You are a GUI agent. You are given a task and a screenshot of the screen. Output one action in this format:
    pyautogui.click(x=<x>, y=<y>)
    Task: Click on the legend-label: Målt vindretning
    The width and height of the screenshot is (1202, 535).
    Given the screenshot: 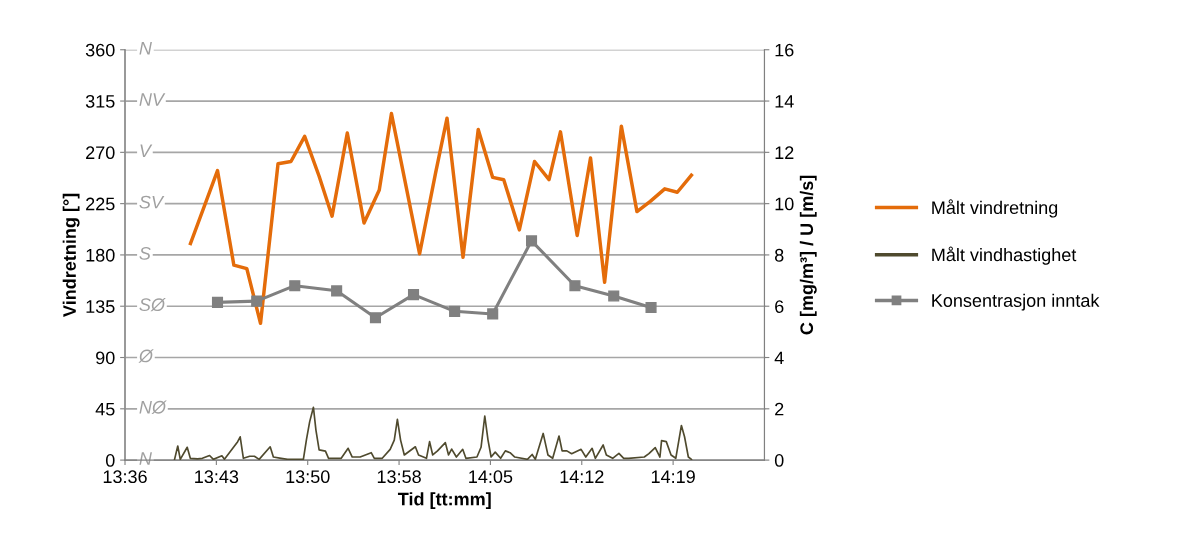 What is the action you would take?
    pyautogui.click(x=995, y=208)
    